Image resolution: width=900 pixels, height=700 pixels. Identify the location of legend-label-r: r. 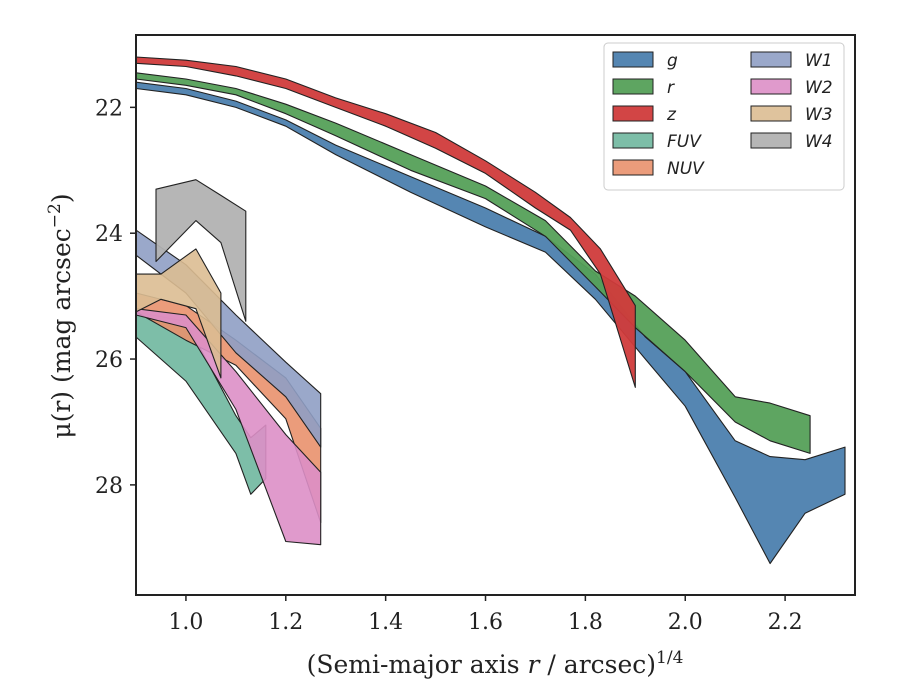
(671, 88).